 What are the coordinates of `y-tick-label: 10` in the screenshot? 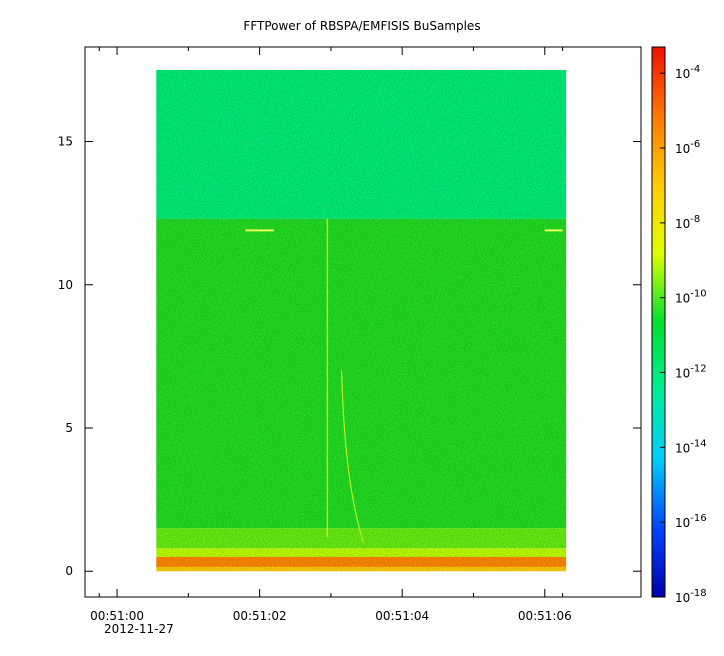 It's located at (65, 285).